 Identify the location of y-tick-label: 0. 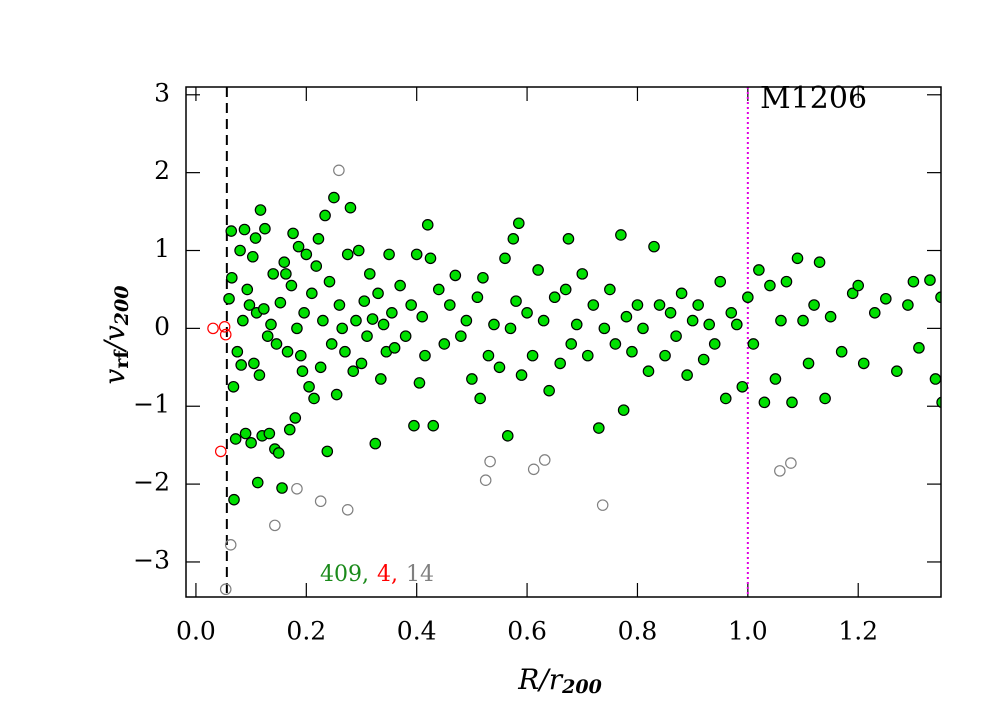
(162, 326).